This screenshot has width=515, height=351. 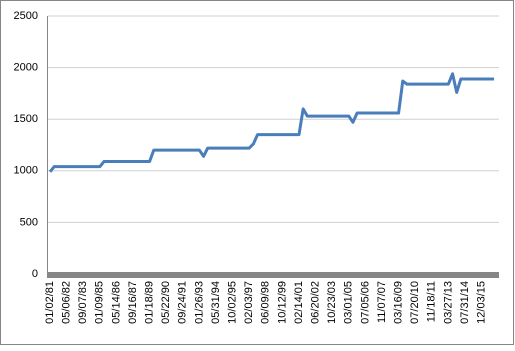 What do you see at coordinates (26, 16) in the screenshot?
I see `y-tick-label: 2500` at bounding box center [26, 16].